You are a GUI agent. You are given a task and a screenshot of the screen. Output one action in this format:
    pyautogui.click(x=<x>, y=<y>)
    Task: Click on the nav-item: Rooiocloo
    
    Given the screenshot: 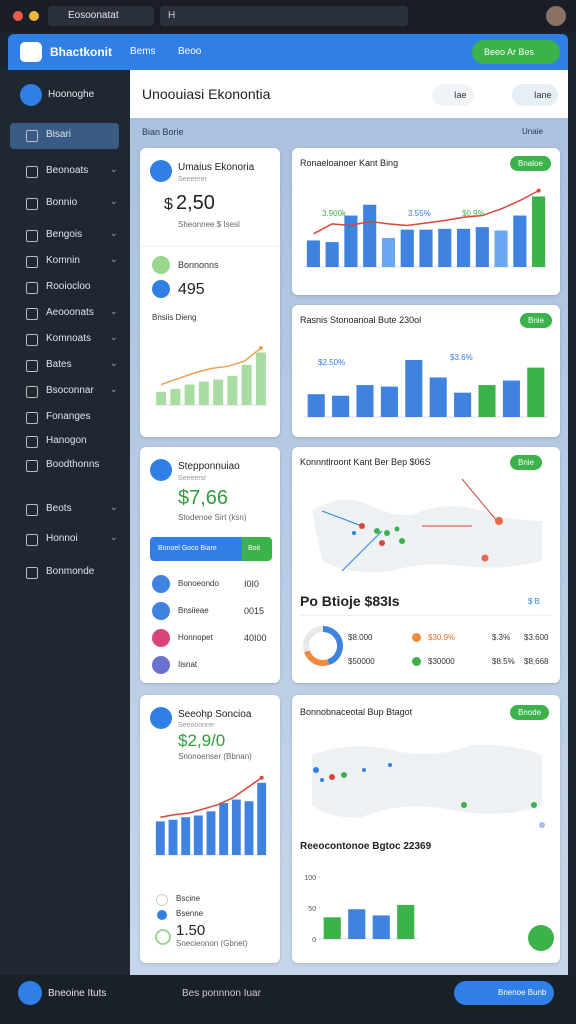 What is the action you would take?
    pyautogui.click(x=68, y=286)
    